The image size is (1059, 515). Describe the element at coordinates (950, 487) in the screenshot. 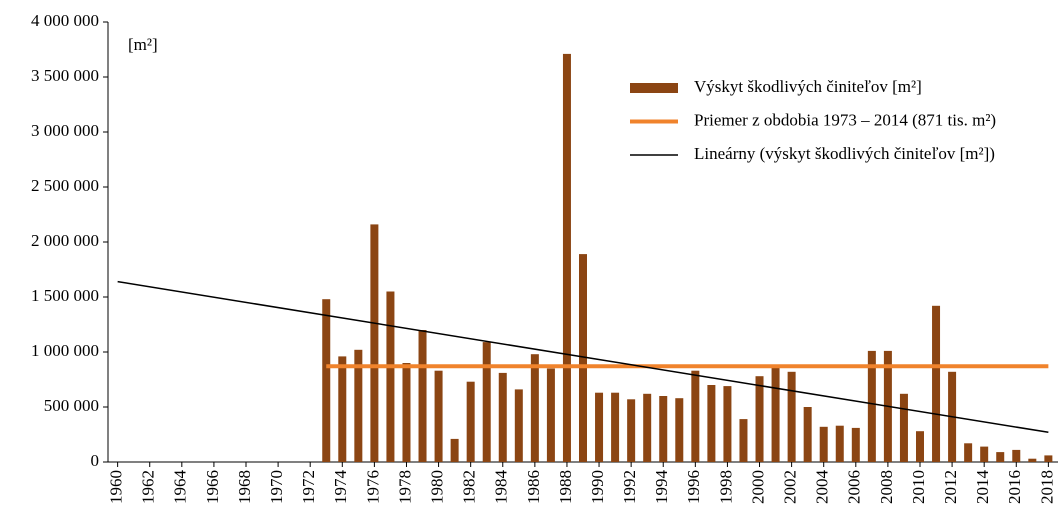

I see `x-tick-label: 2012` at that location.